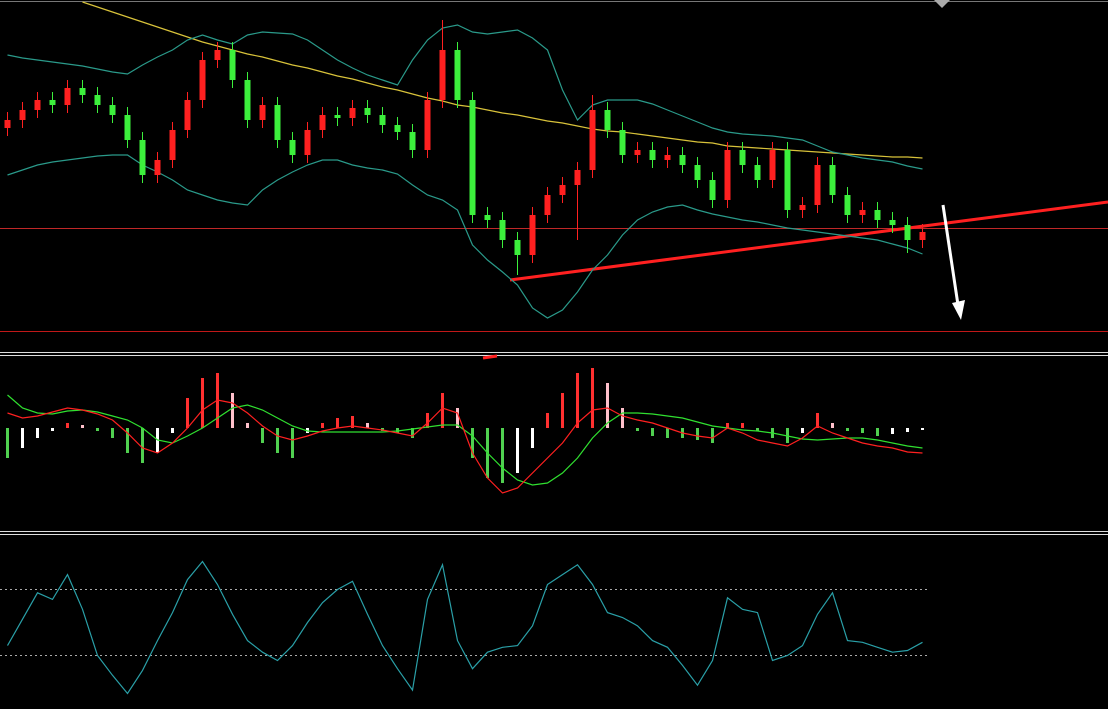 The image size is (1108, 709). Describe the element at coordinates (465, 446) in the screenshot. I see `line-series` at that location.